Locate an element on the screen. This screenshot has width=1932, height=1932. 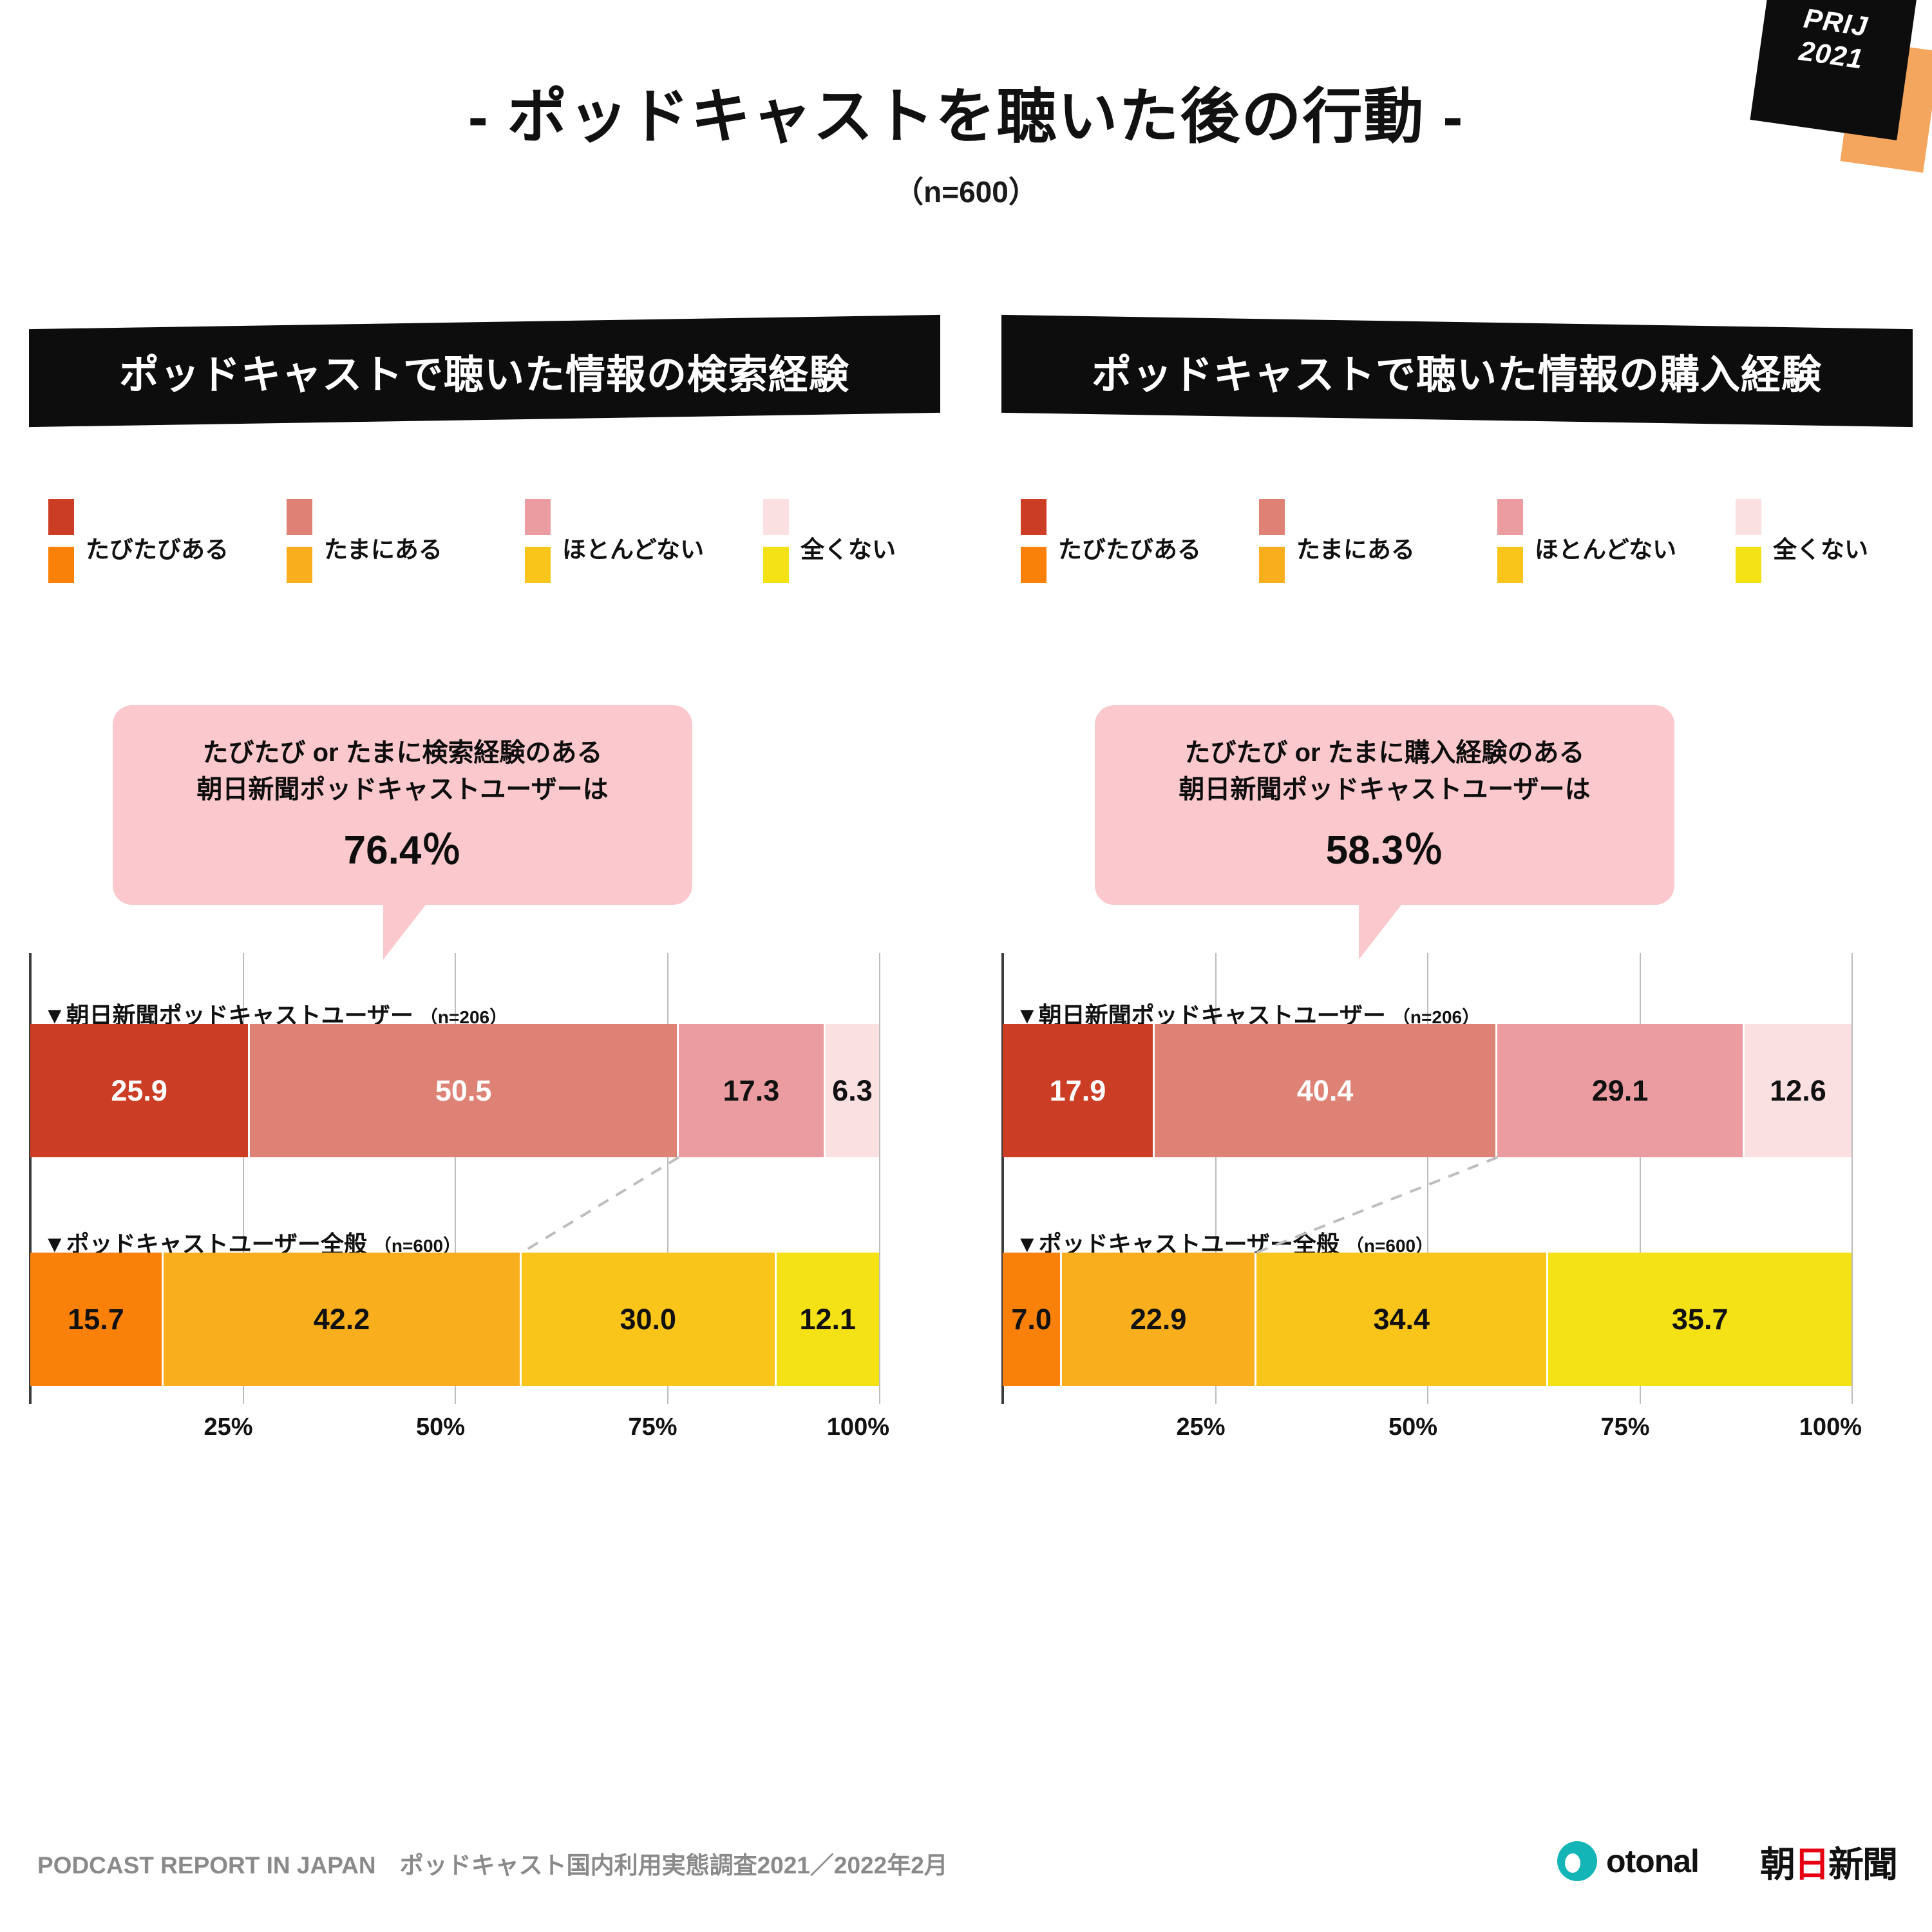
bar-segment: 7.0 is located at coordinates (1033, 1319).